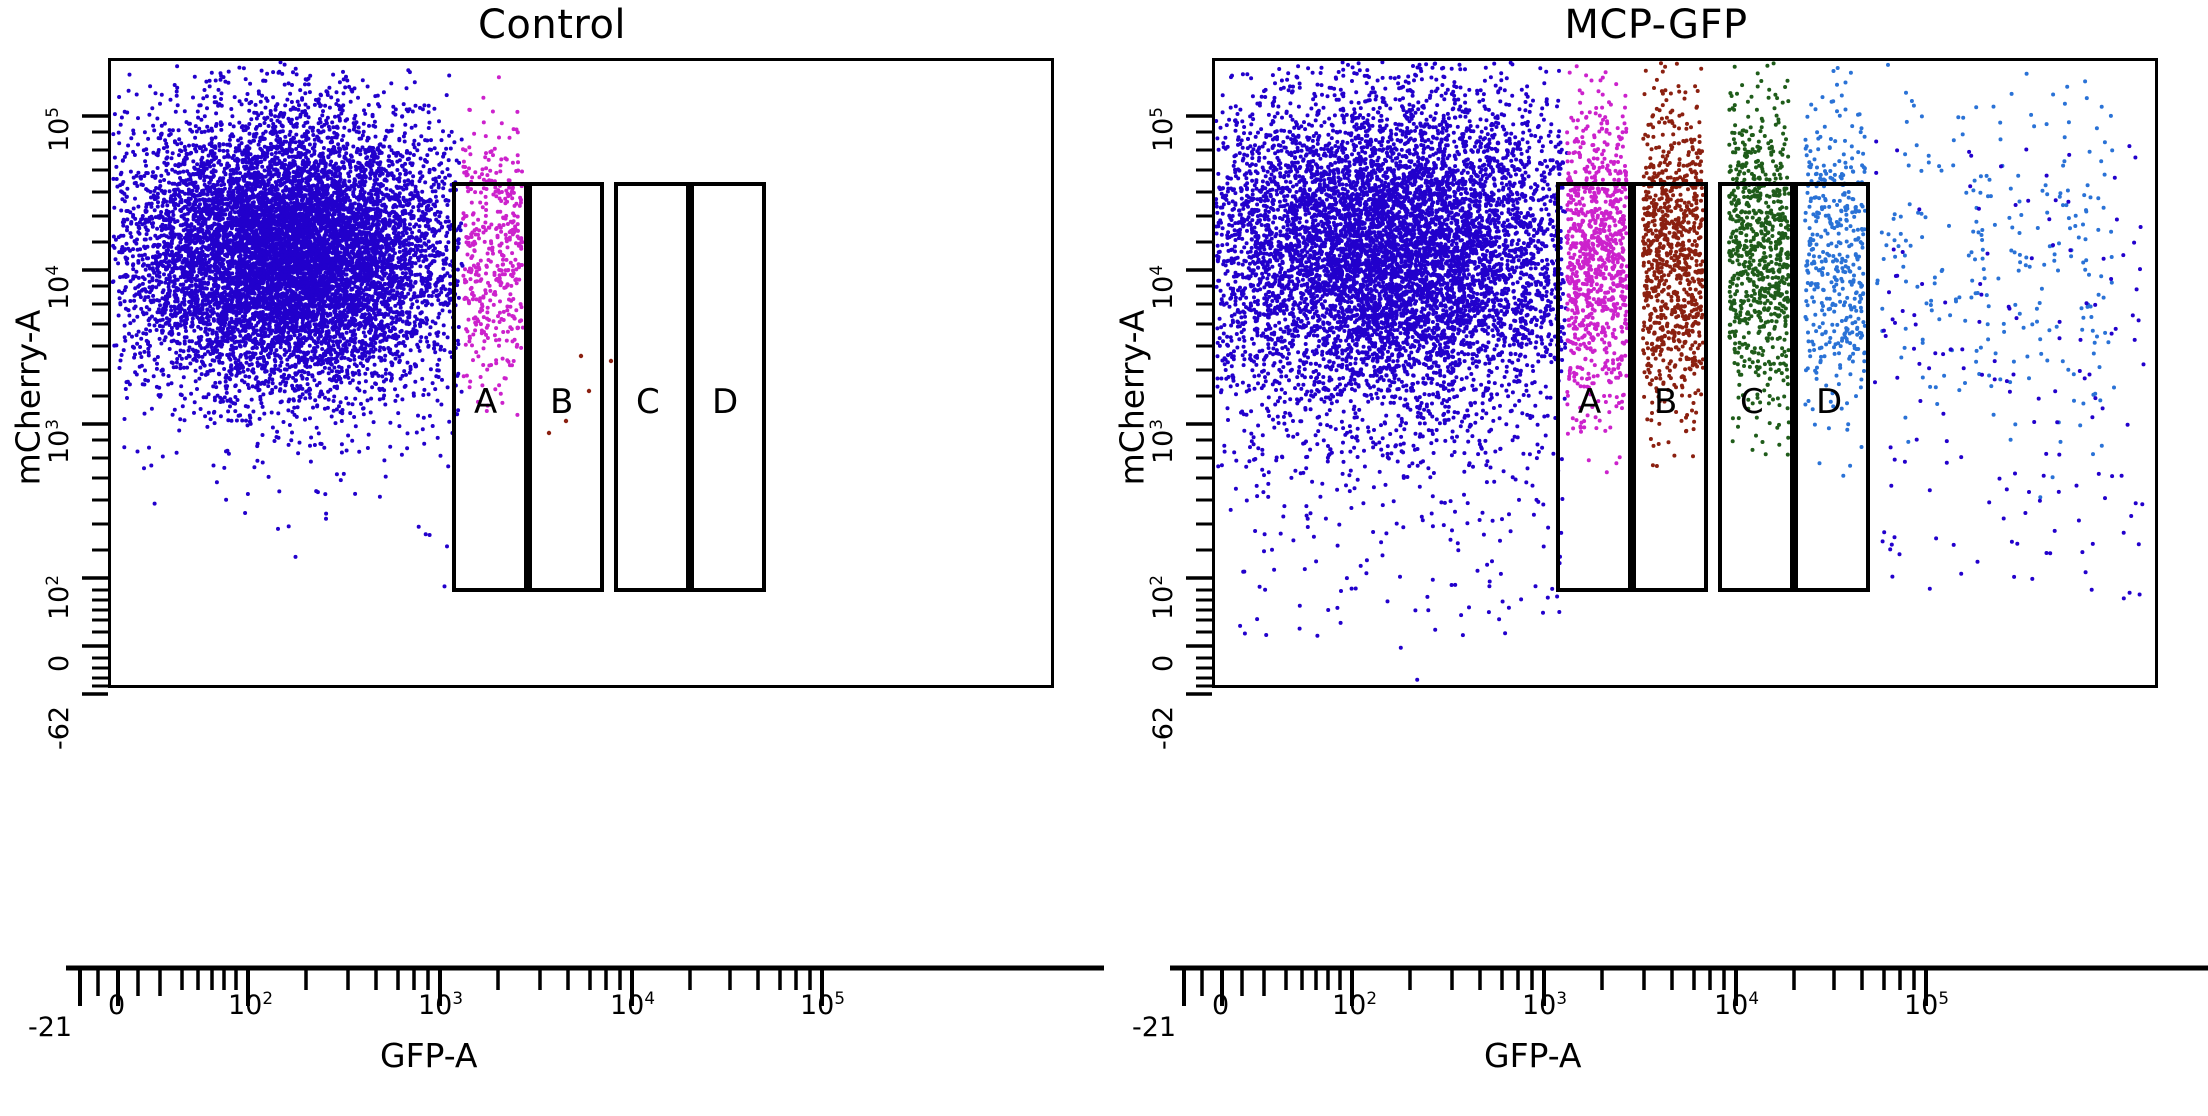 The width and height of the screenshot is (2208, 1116). I want to click on x-tick-neg21-control: -21, so click(50, 1027).